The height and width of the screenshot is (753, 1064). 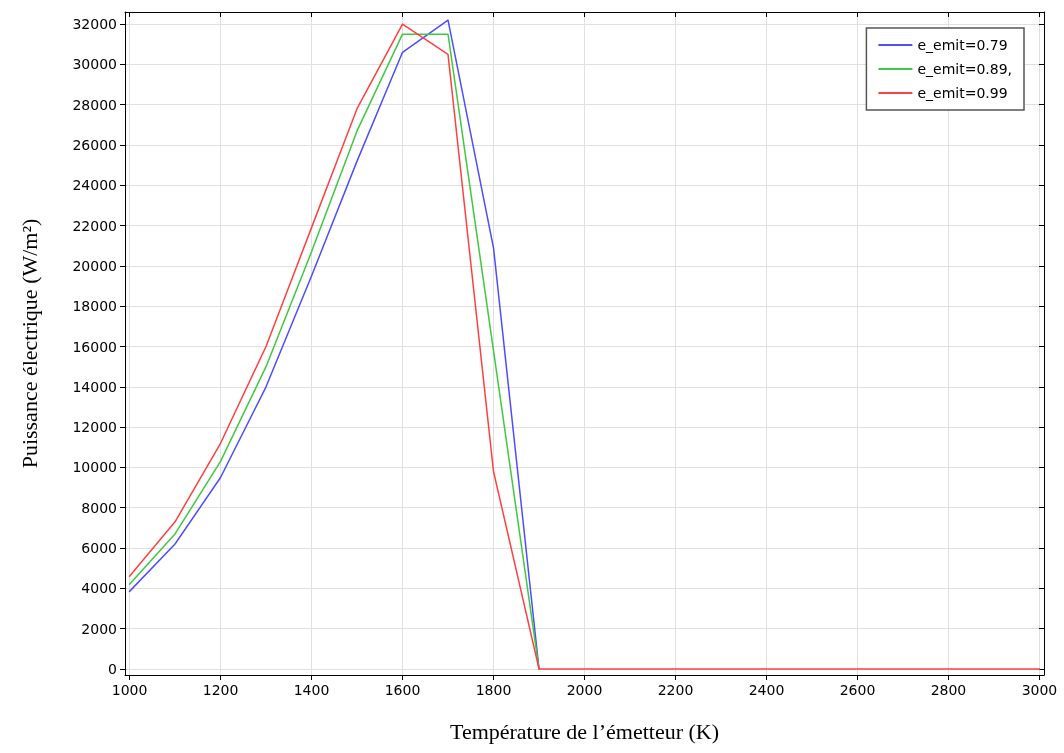 I want to click on y-tick-label: 18000, so click(x=94, y=306).